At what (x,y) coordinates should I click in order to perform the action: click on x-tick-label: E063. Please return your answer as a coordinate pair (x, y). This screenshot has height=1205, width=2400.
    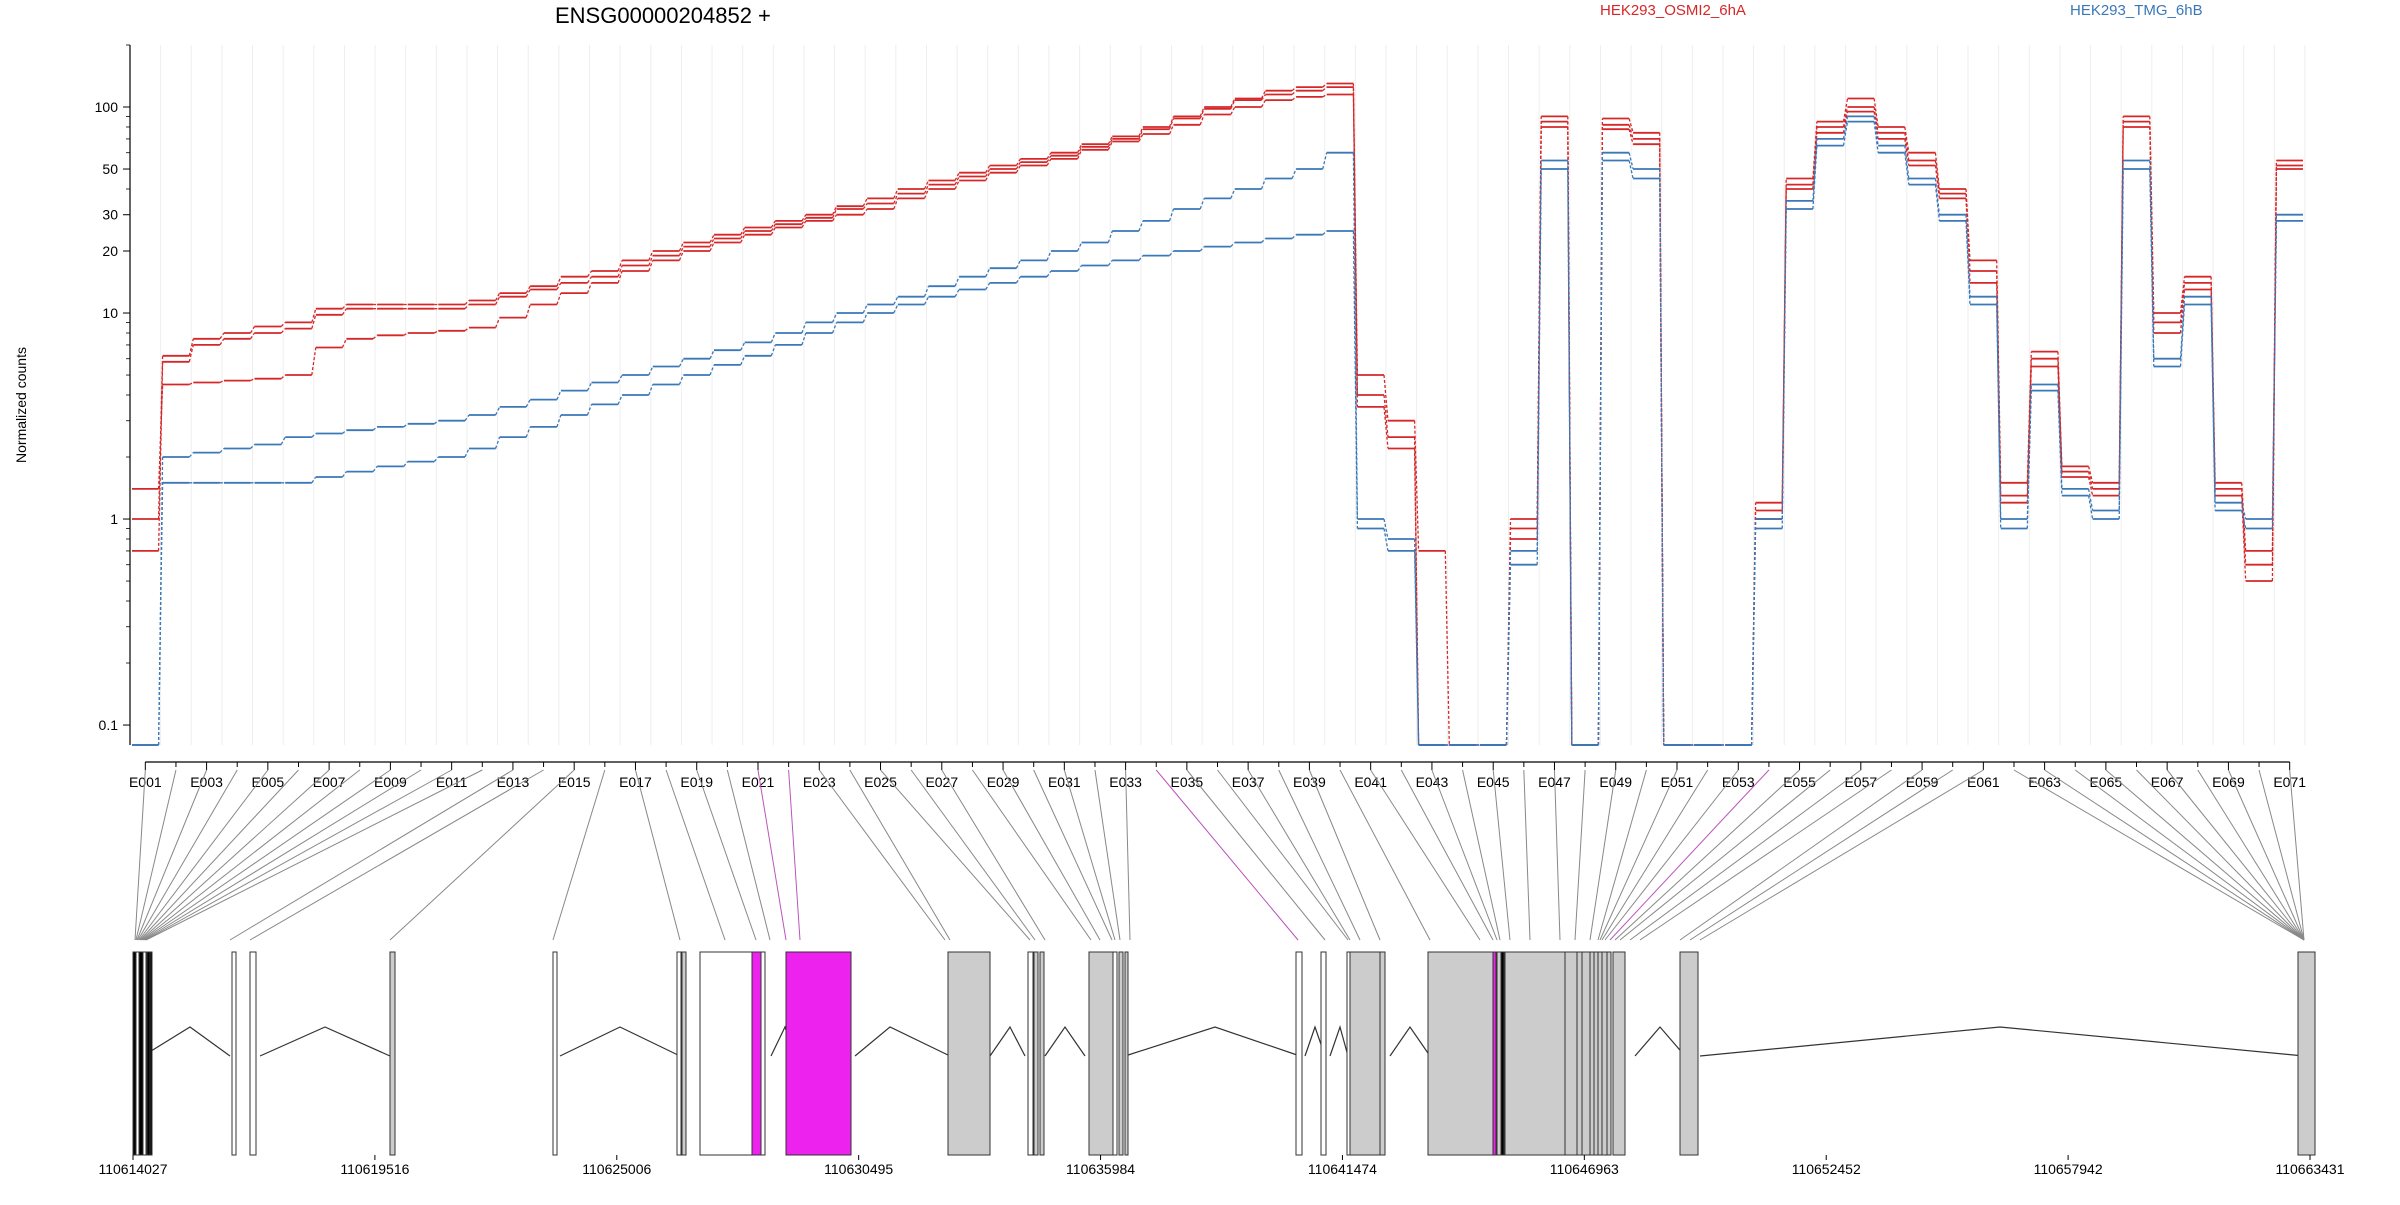
    Looking at the image, I should click on (2044, 782).